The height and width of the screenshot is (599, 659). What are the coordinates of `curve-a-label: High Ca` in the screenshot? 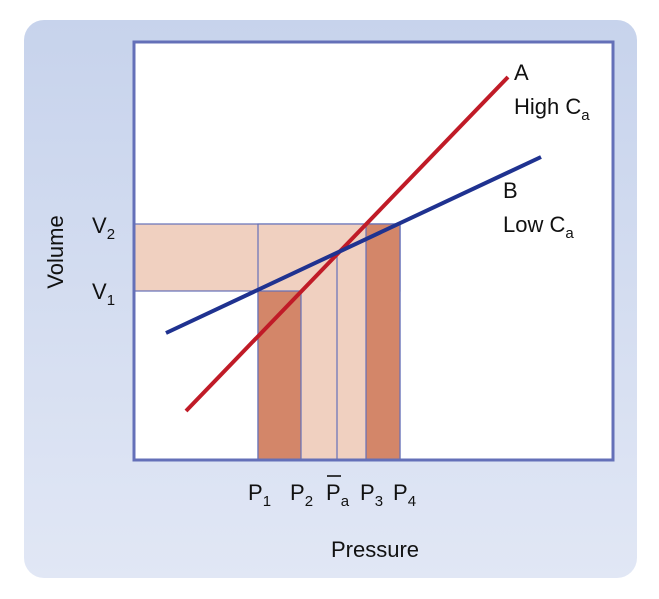 It's located at (552, 109).